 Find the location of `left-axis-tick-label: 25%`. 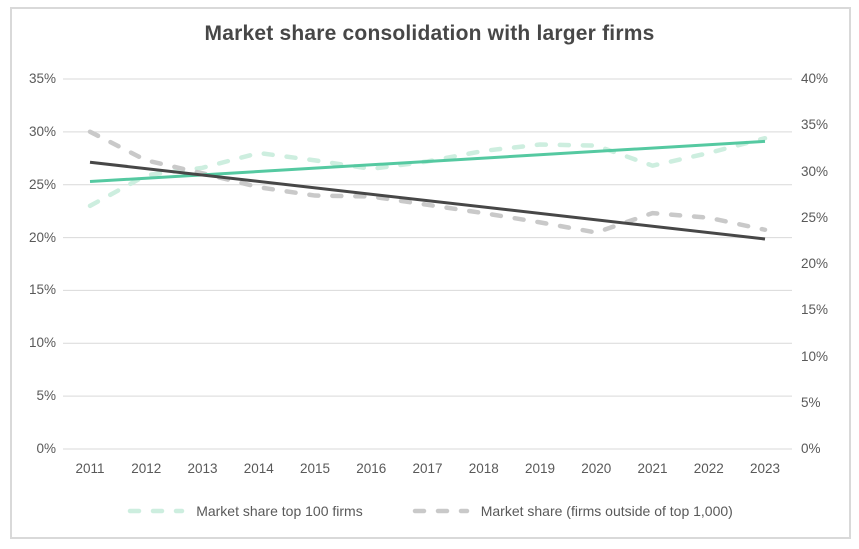

left-axis-tick-label: 25% is located at coordinates (42, 184).